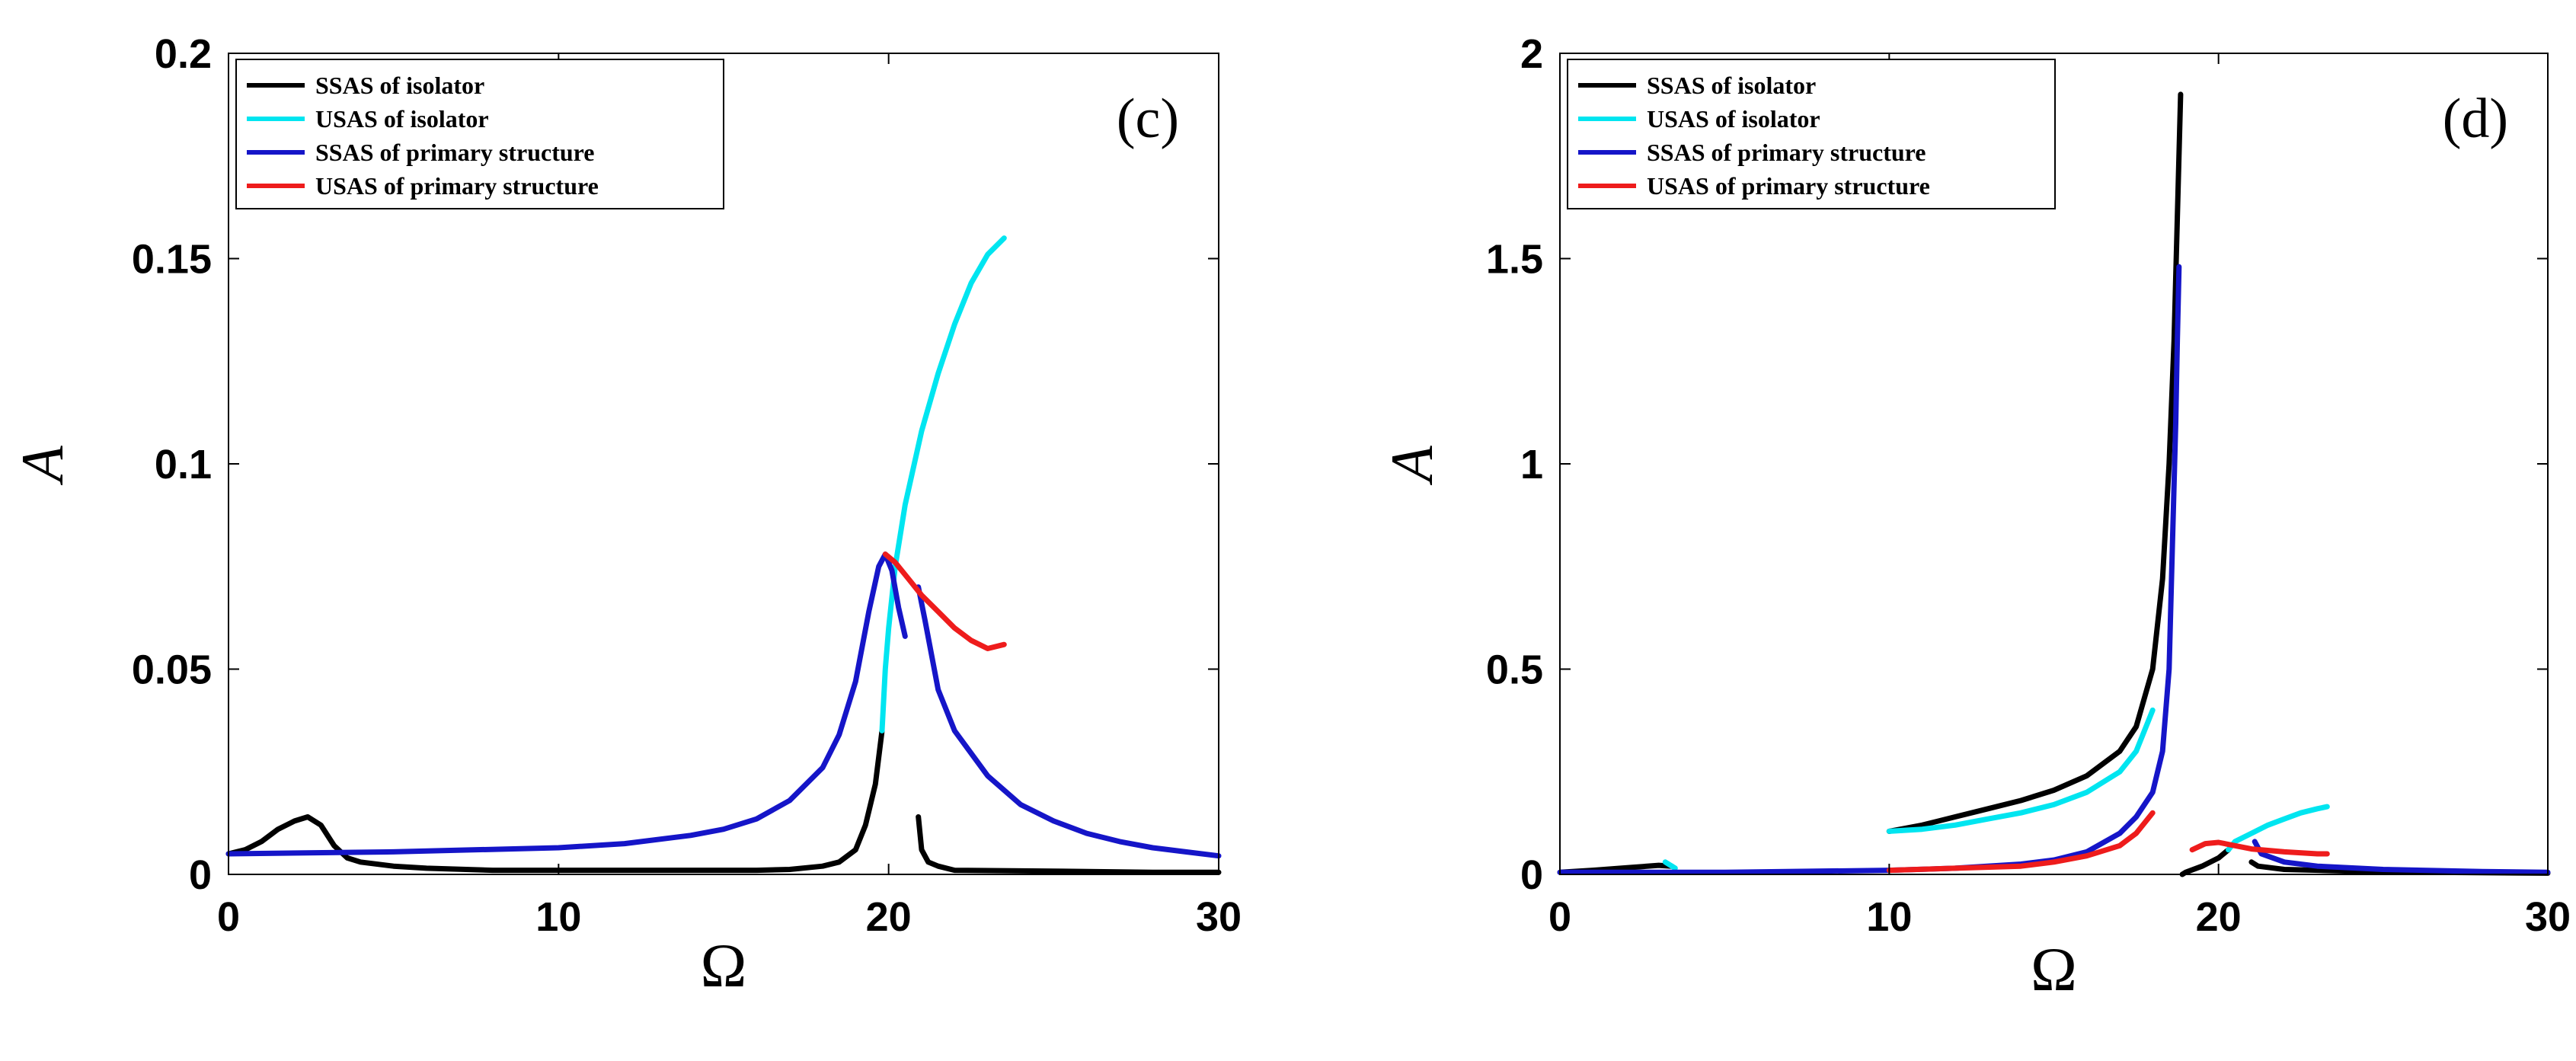 The image size is (2576, 1061). Describe the element at coordinates (1531, 465) in the screenshot. I see `y-tick-label: 1` at that location.